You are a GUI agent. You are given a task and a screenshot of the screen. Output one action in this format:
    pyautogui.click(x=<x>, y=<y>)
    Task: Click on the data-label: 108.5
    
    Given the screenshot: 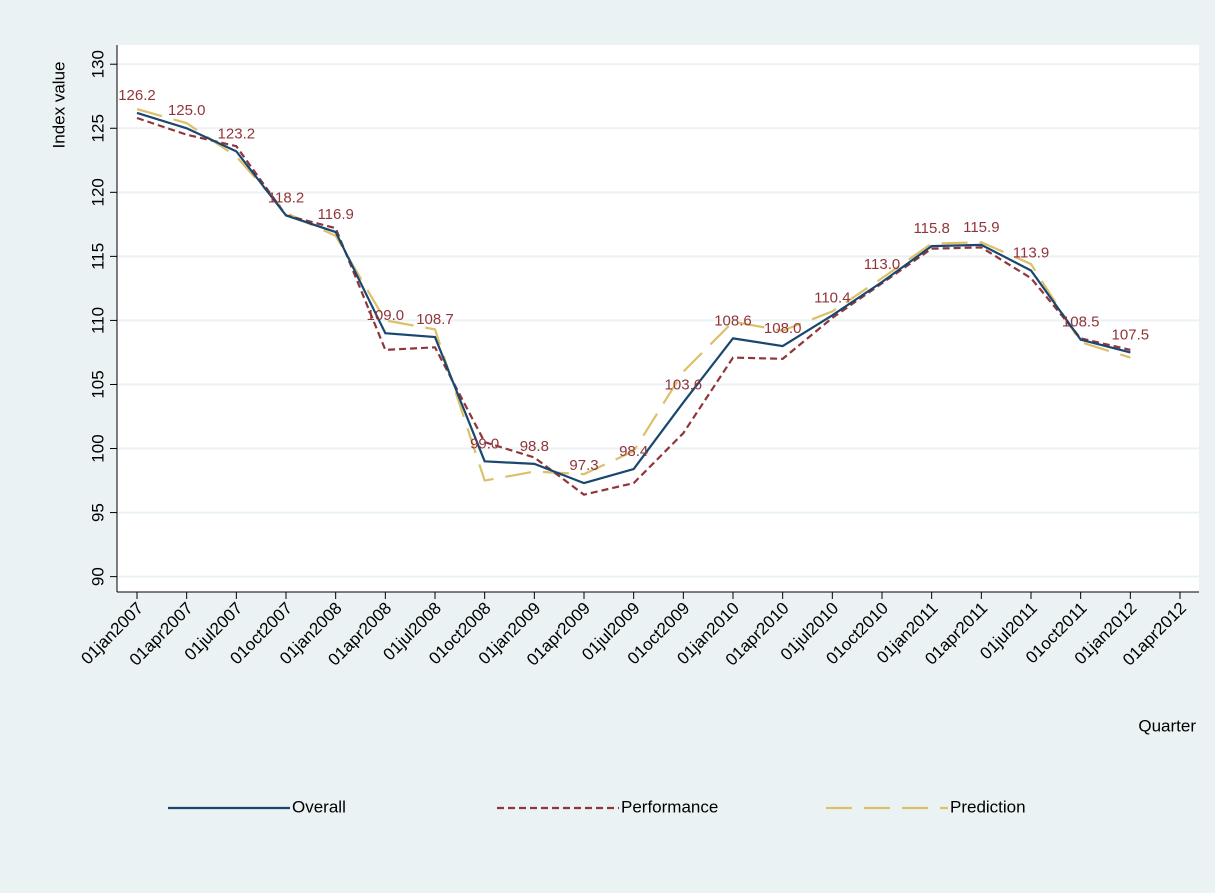 What is the action you would take?
    pyautogui.click(x=1081, y=322)
    